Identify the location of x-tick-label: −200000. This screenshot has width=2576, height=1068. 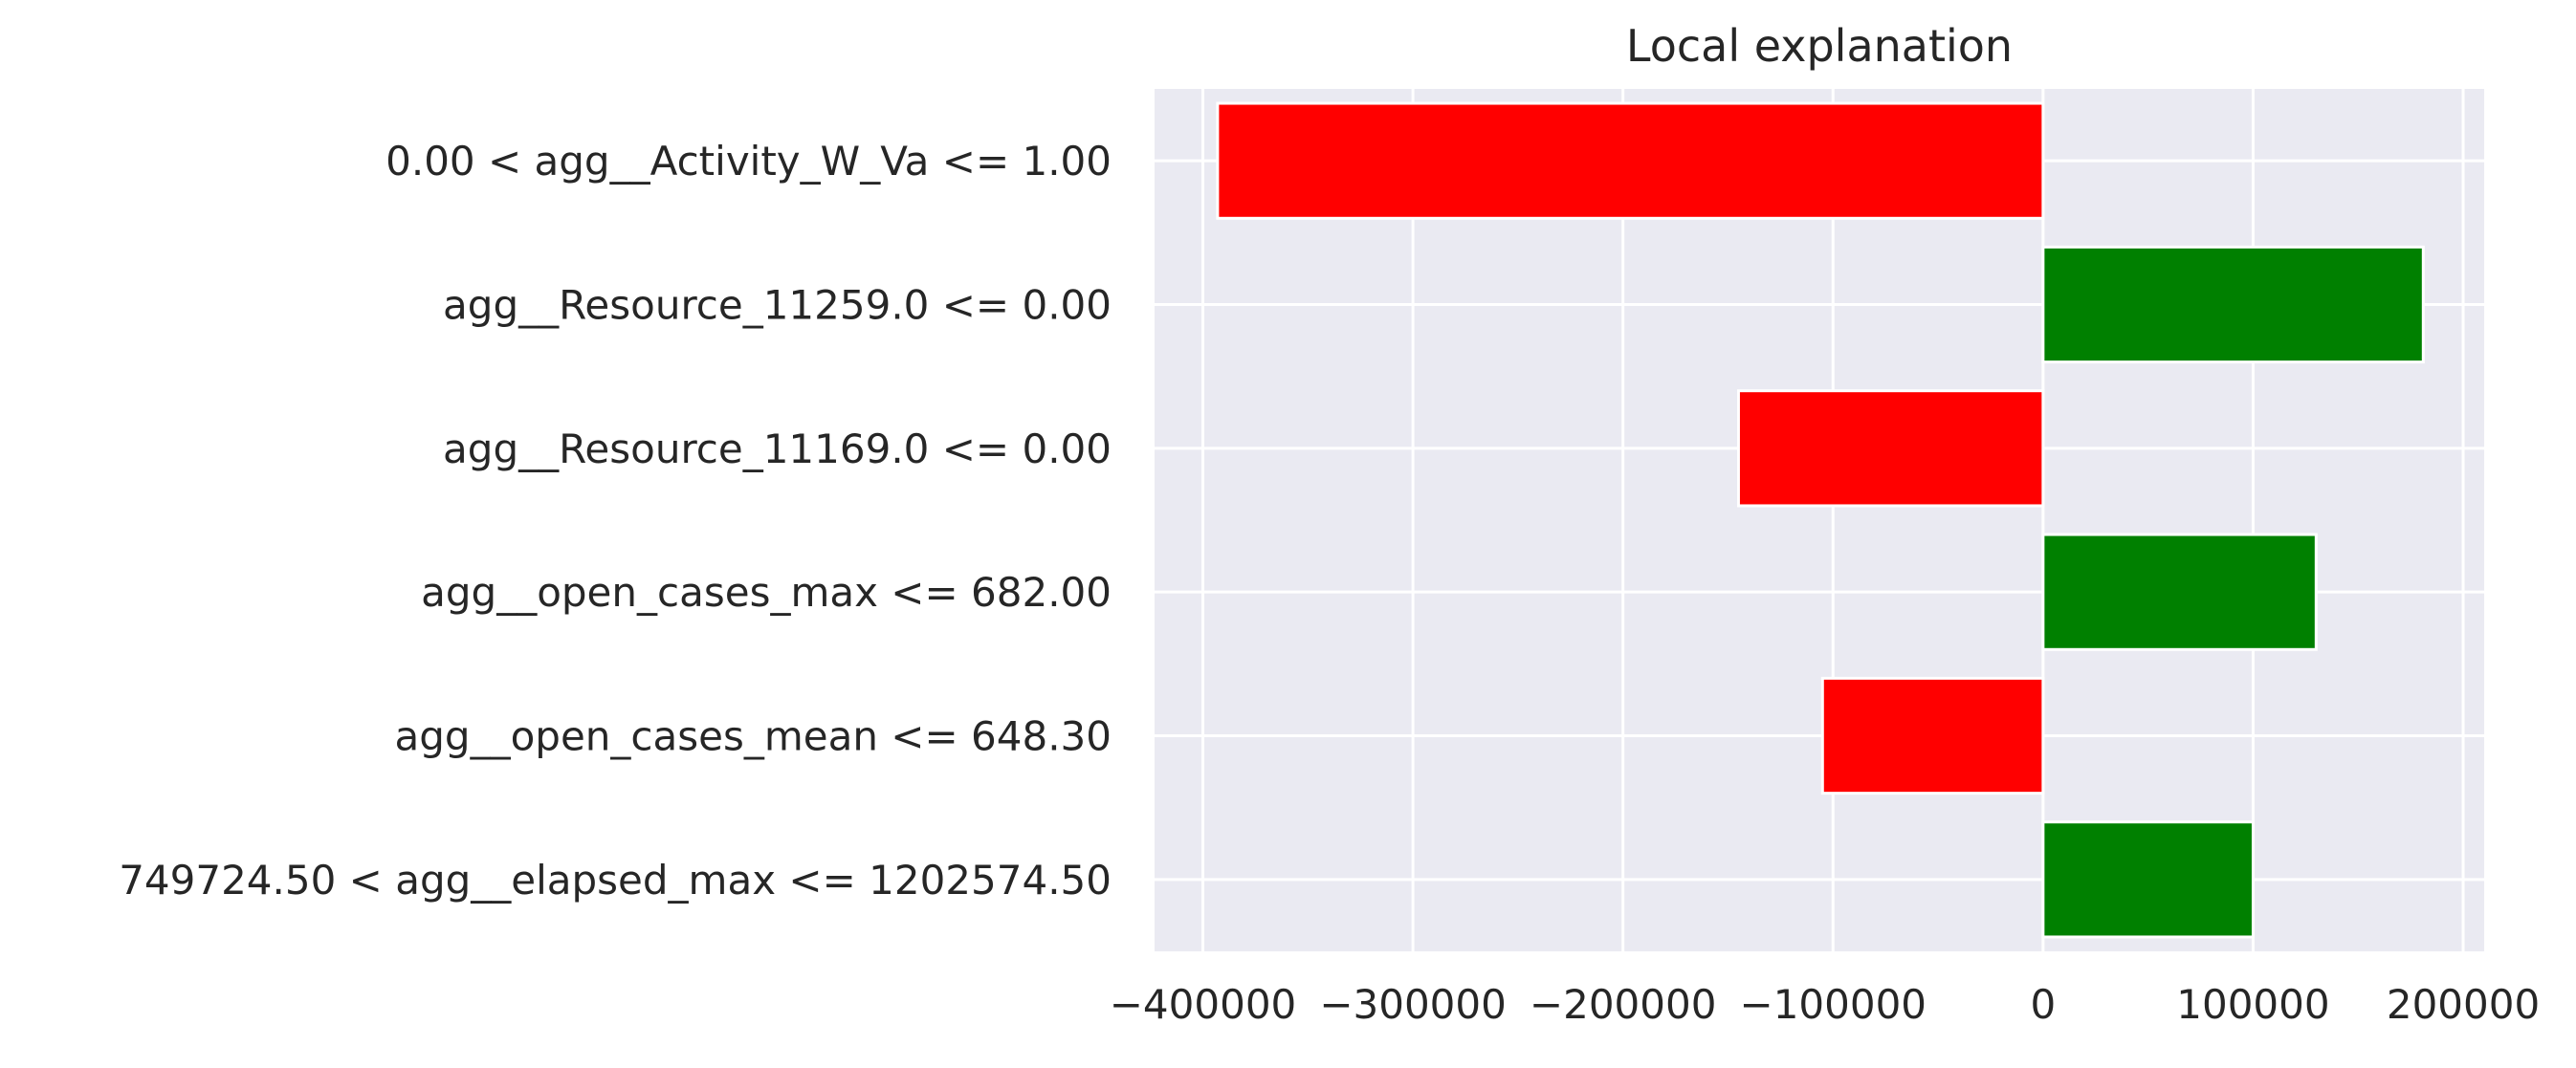
(1623, 1005).